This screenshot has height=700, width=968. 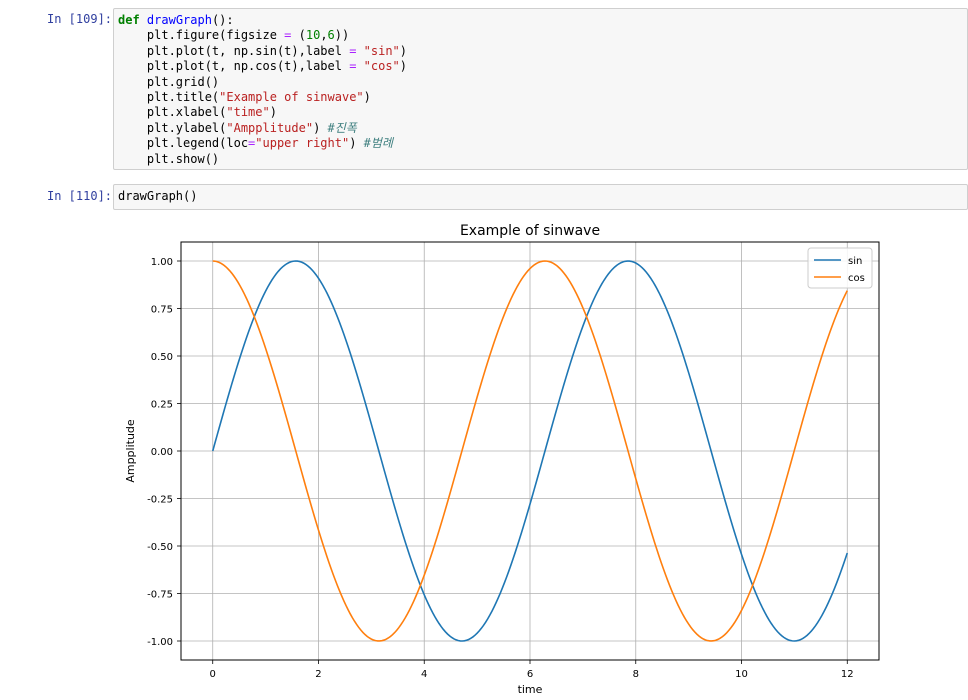 What do you see at coordinates (160, 642) in the screenshot?
I see `y-tick-label: -1.00` at bounding box center [160, 642].